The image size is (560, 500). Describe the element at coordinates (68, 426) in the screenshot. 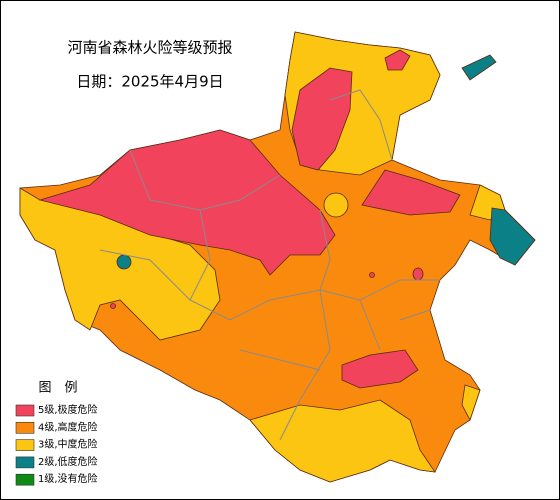

I see `legend-label: 4级,高度危险` at that location.